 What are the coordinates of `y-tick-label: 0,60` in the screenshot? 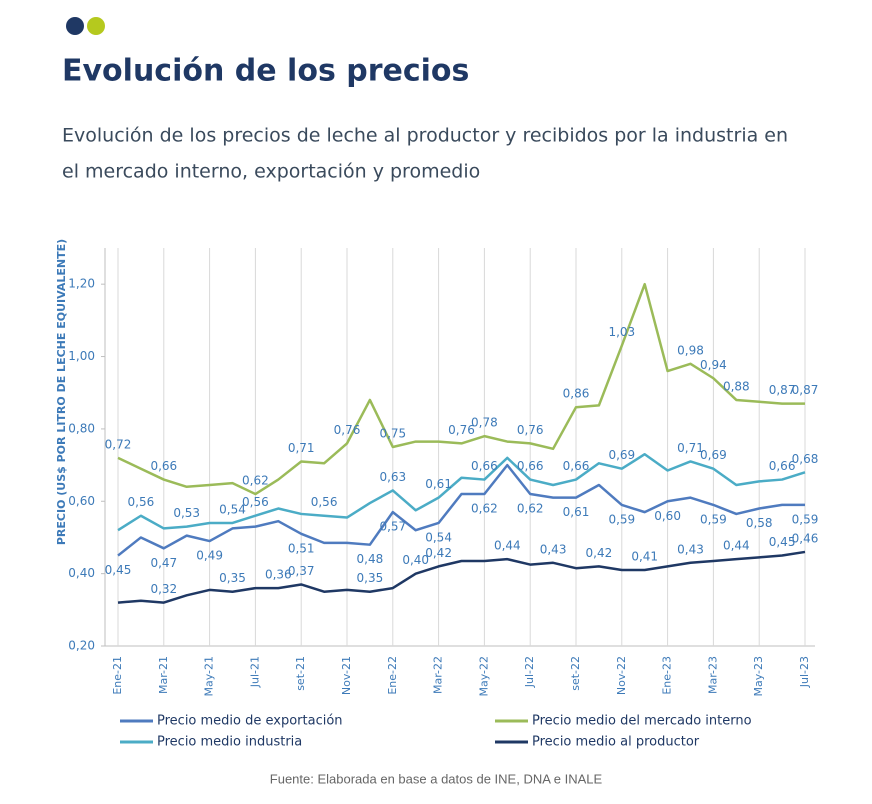 It's located at (81, 501).